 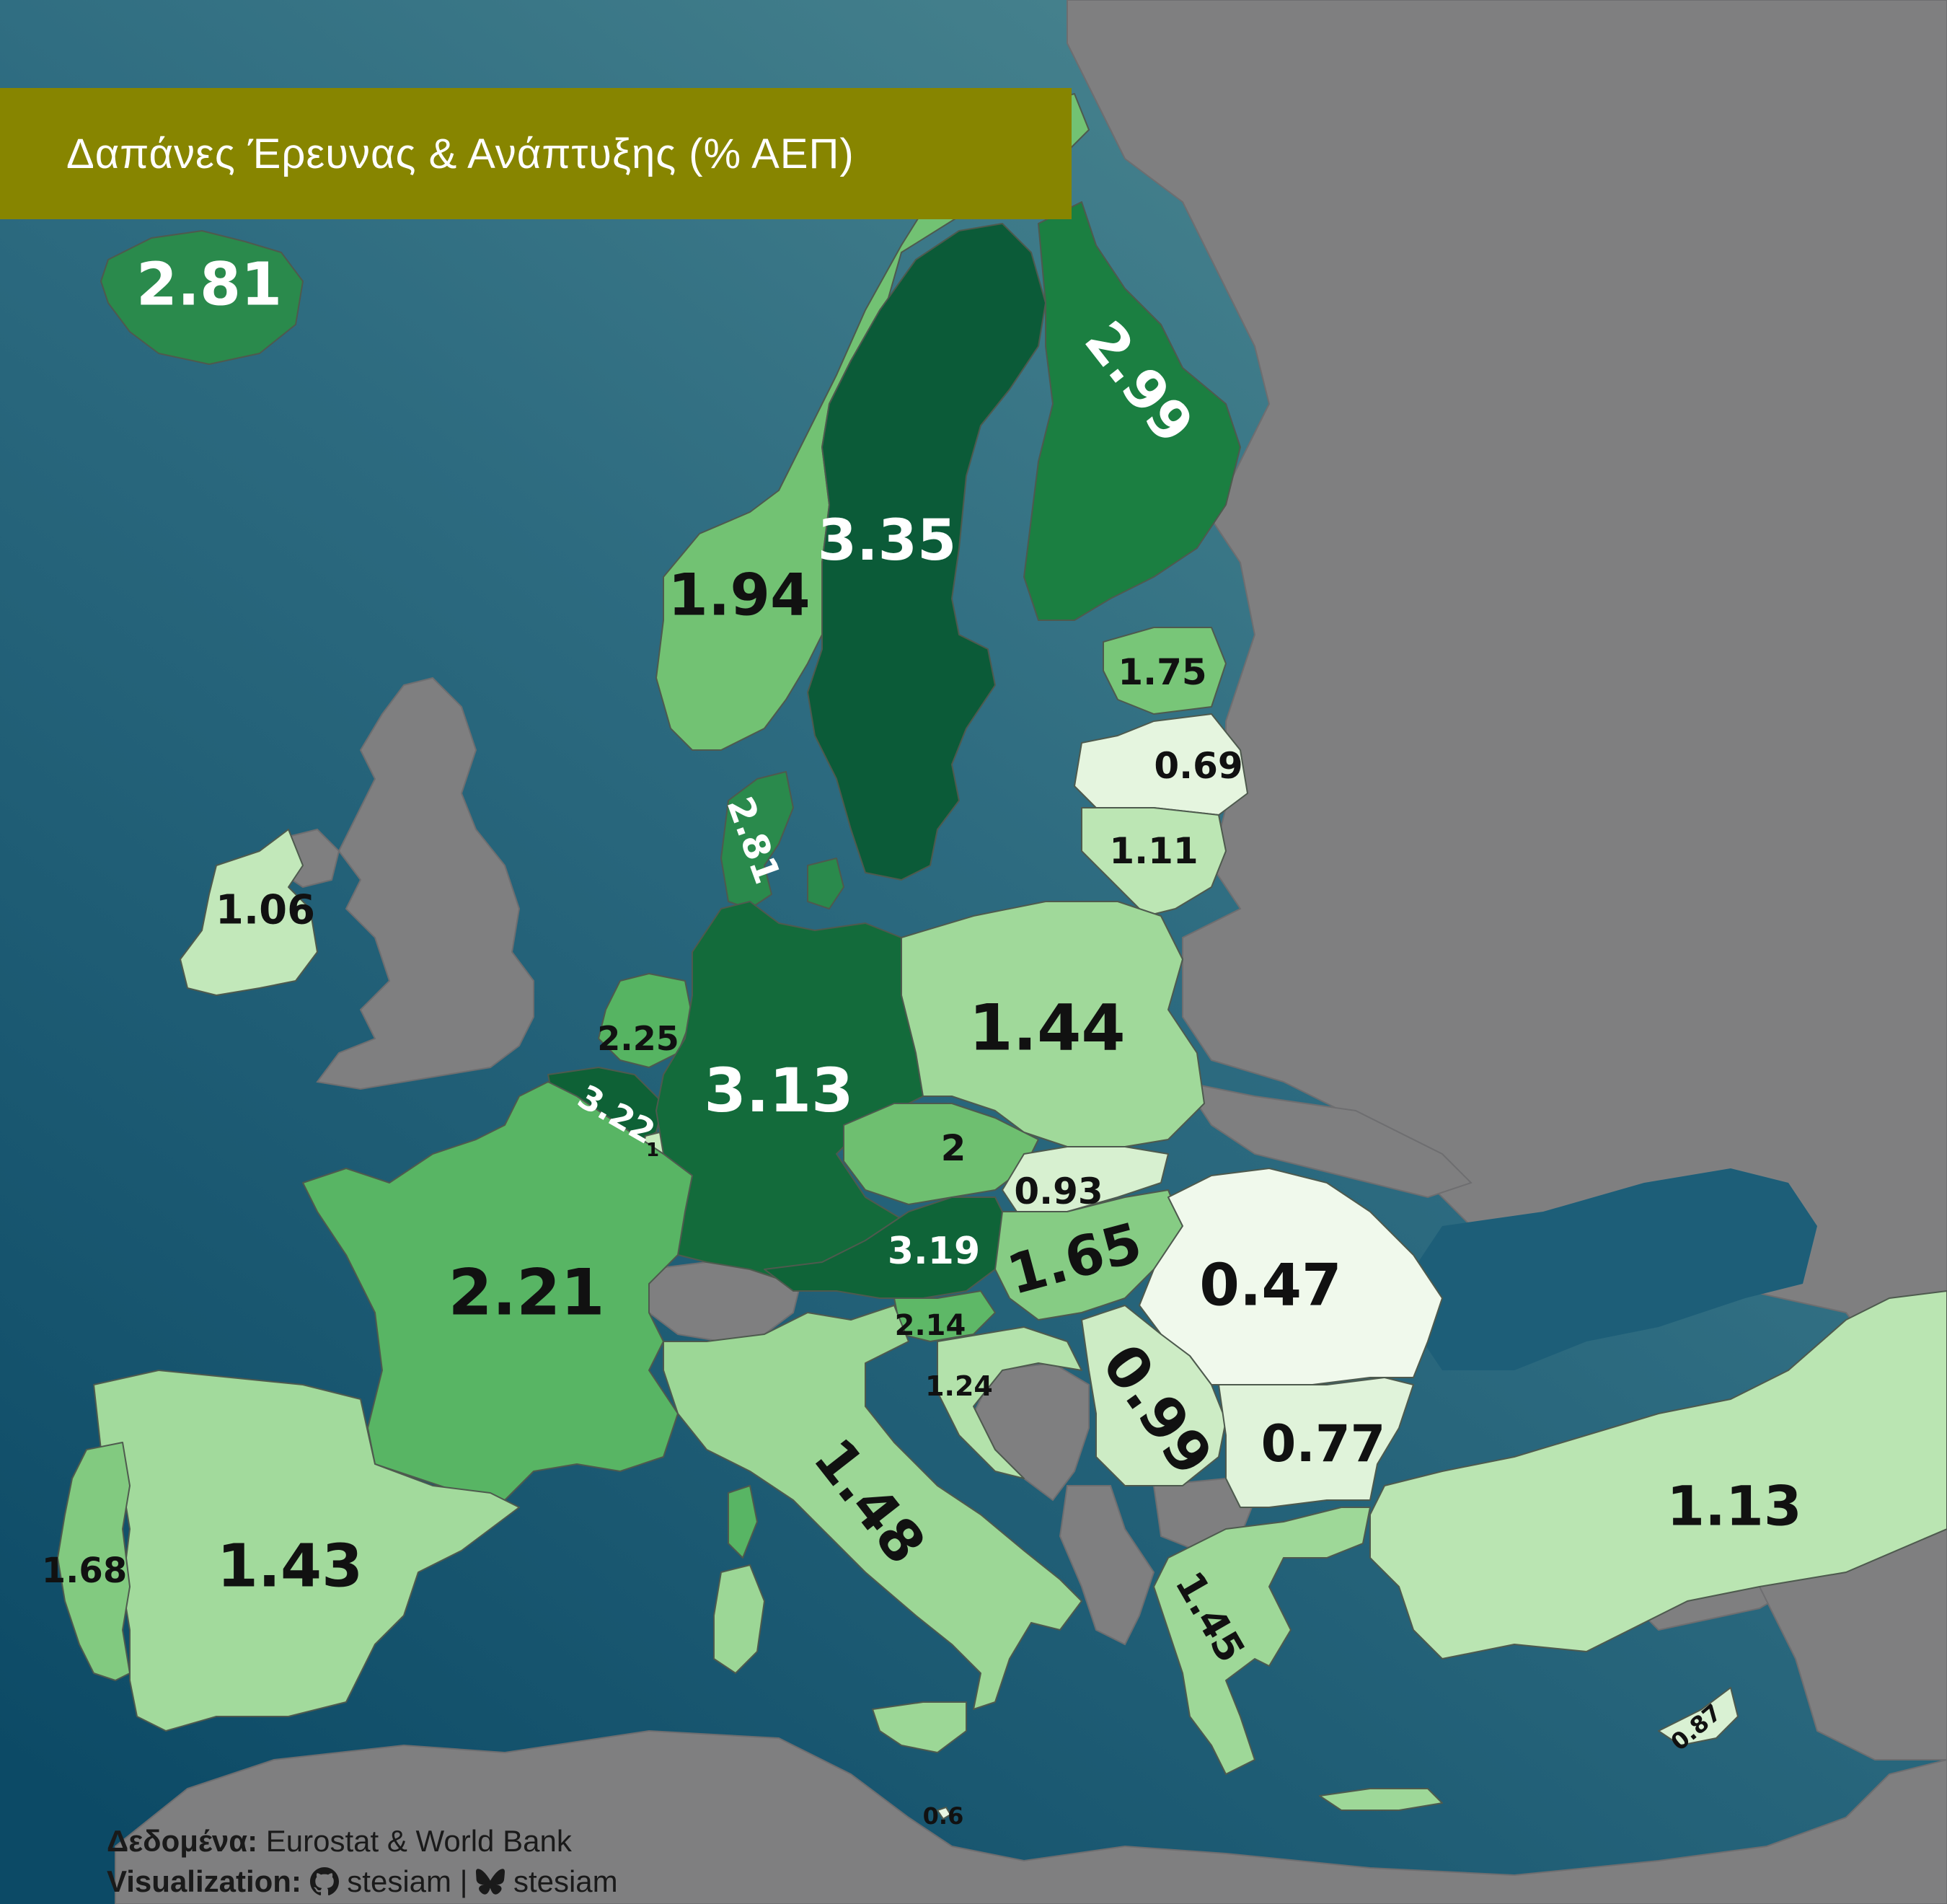 I want to click on country-finland, so click(x=1132, y=411).